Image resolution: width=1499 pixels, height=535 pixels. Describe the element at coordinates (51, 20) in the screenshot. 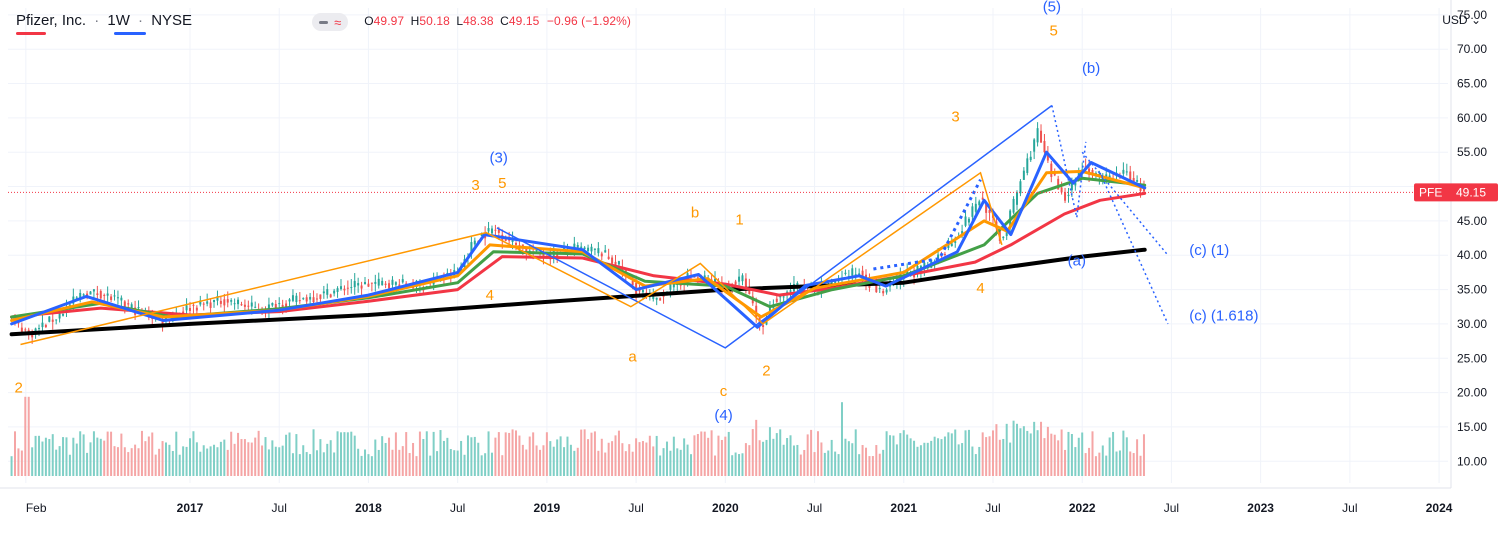

I see `symbol-name: Pfizer, Inc.` at that location.